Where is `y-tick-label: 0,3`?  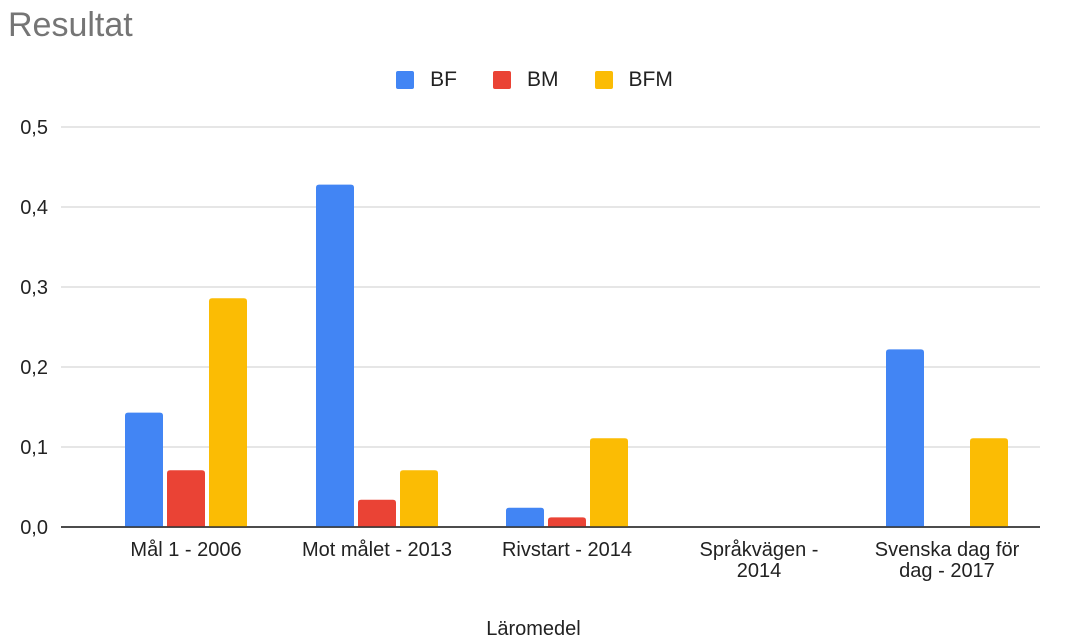
y-tick-label: 0,3 is located at coordinates (34, 288).